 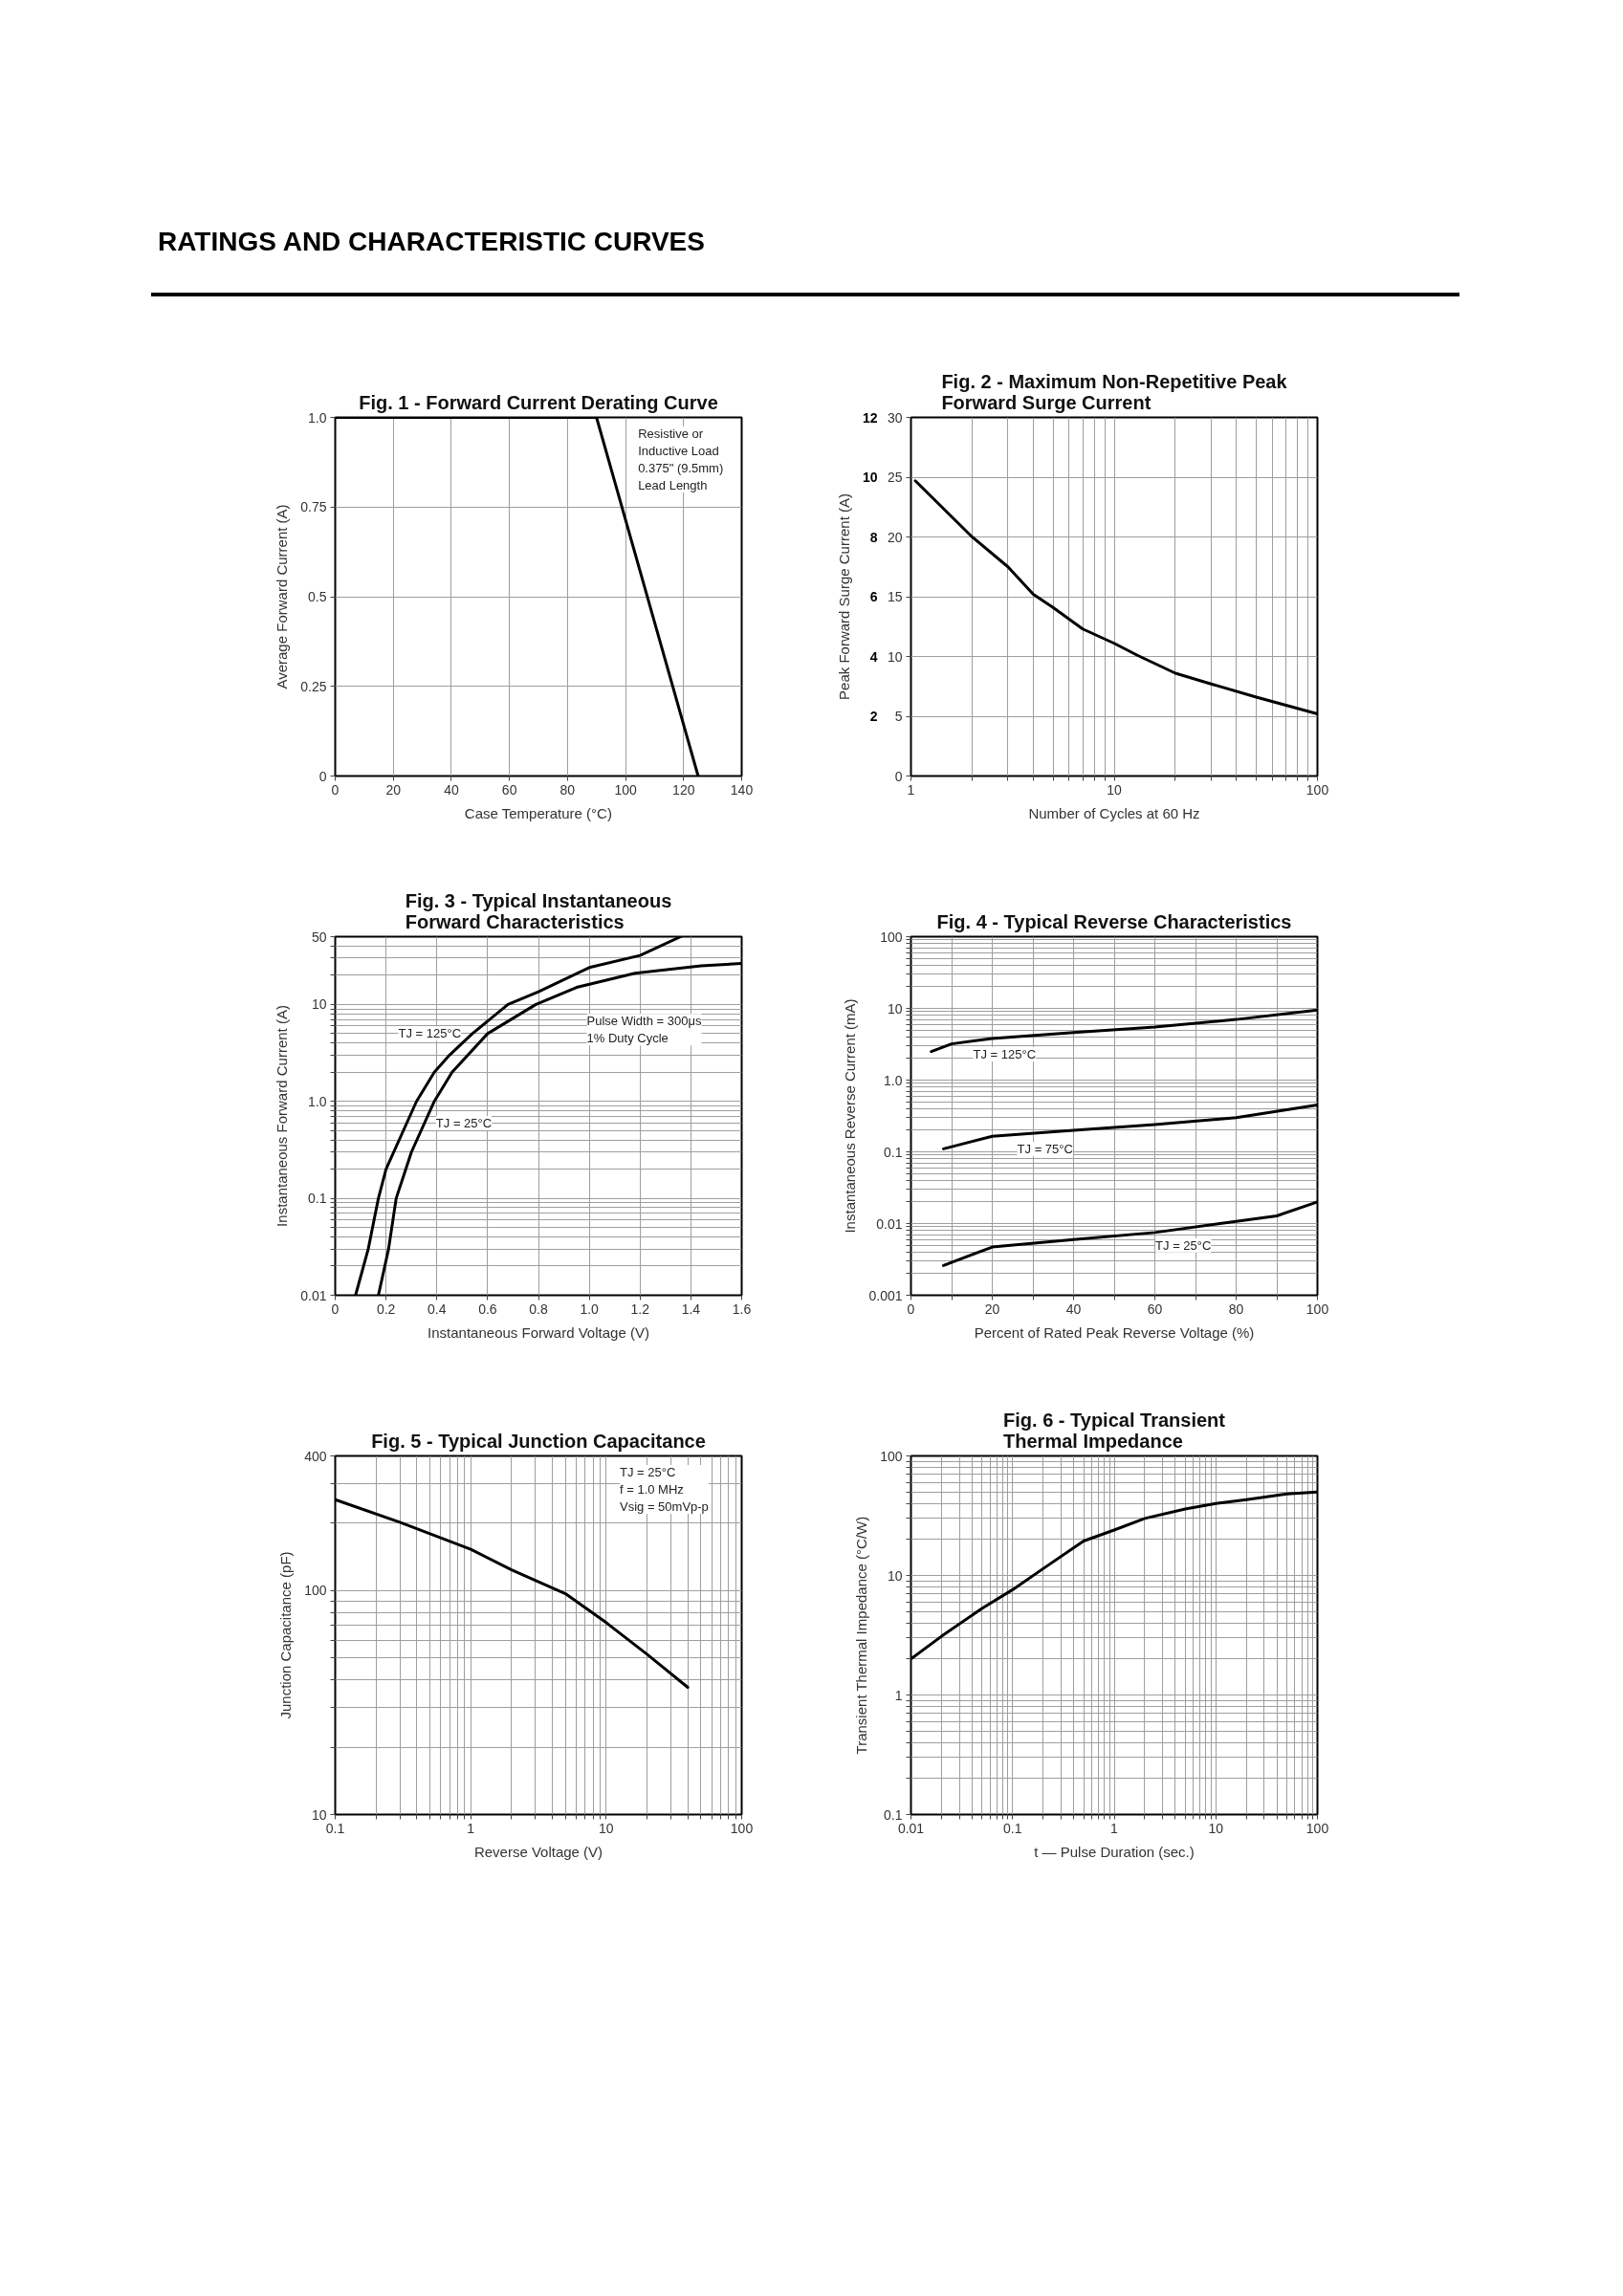 What do you see at coordinates (681, 459) in the screenshot?
I see `annotation: Resistive or Inductive Load 0.375" (9.5mm) Lead Length` at bounding box center [681, 459].